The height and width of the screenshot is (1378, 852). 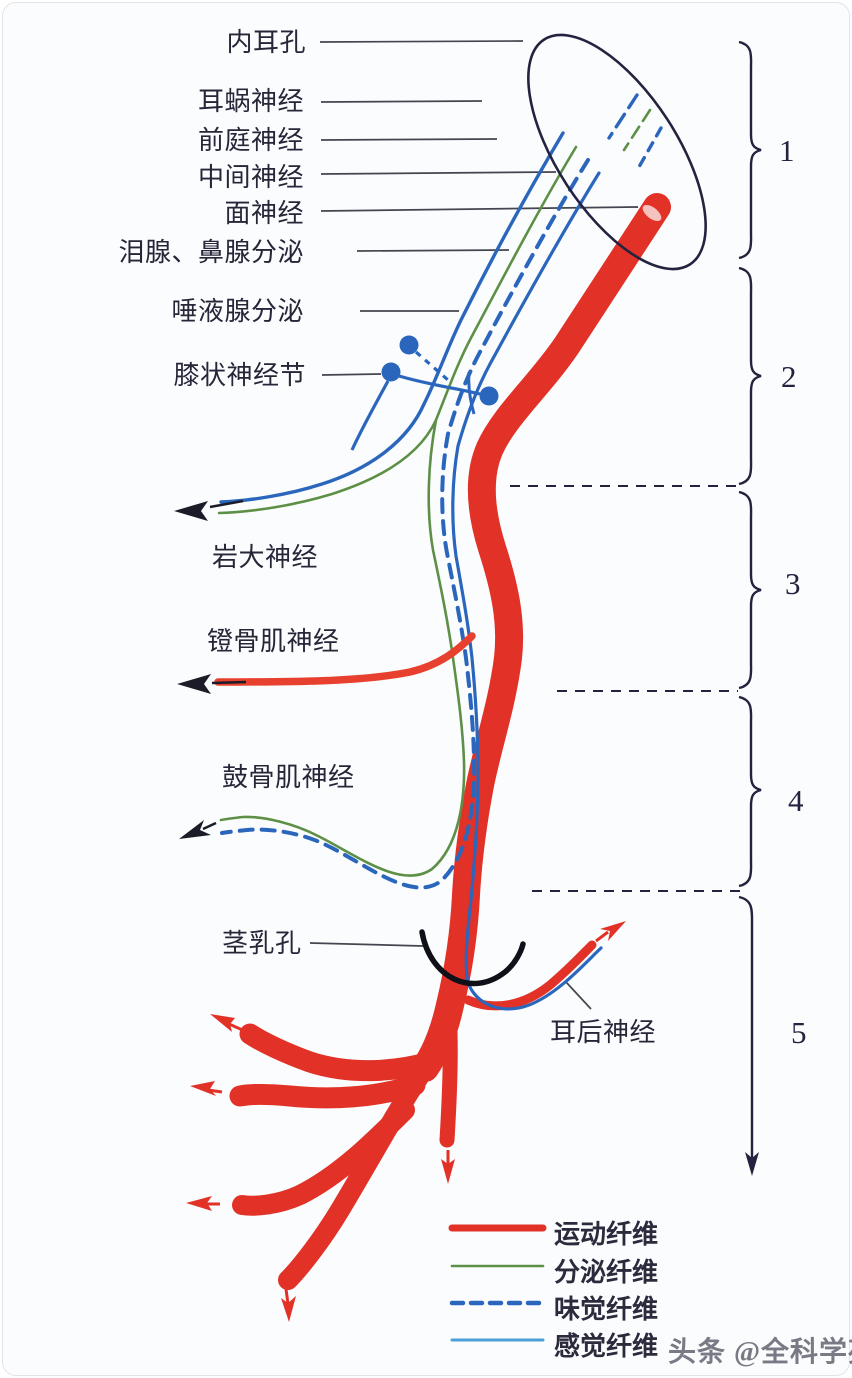 What do you see at coordinates (789, 376) in the screenshot?
I see `section-number-2: 2` at bounding box center [789, 376].